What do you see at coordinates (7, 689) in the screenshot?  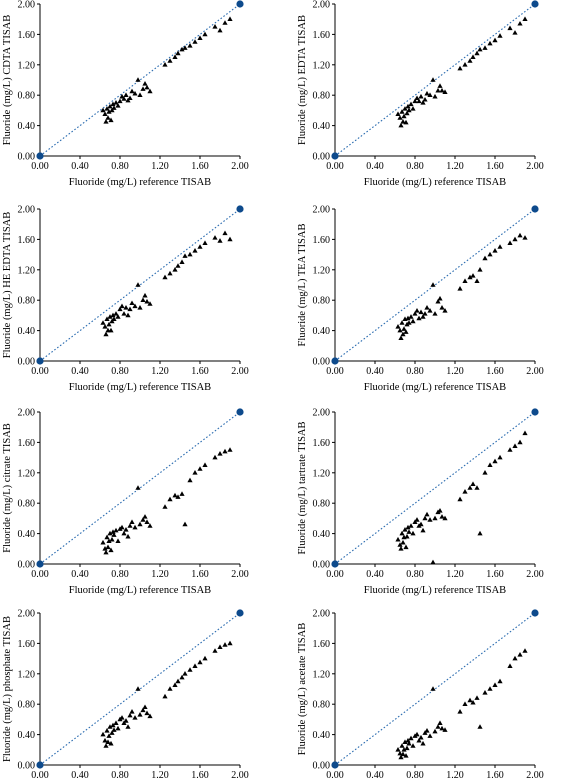 I see `y-axis-label: Fluoride (mg/L) phosphate TISAB` at bounding box center [7, 689].